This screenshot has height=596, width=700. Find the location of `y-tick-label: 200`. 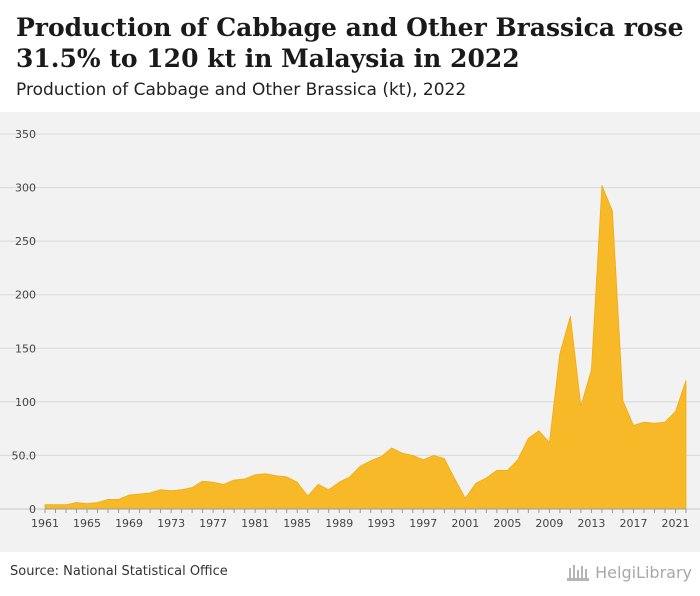

y-tick-label: 200 is located at coordinates (25, 295).